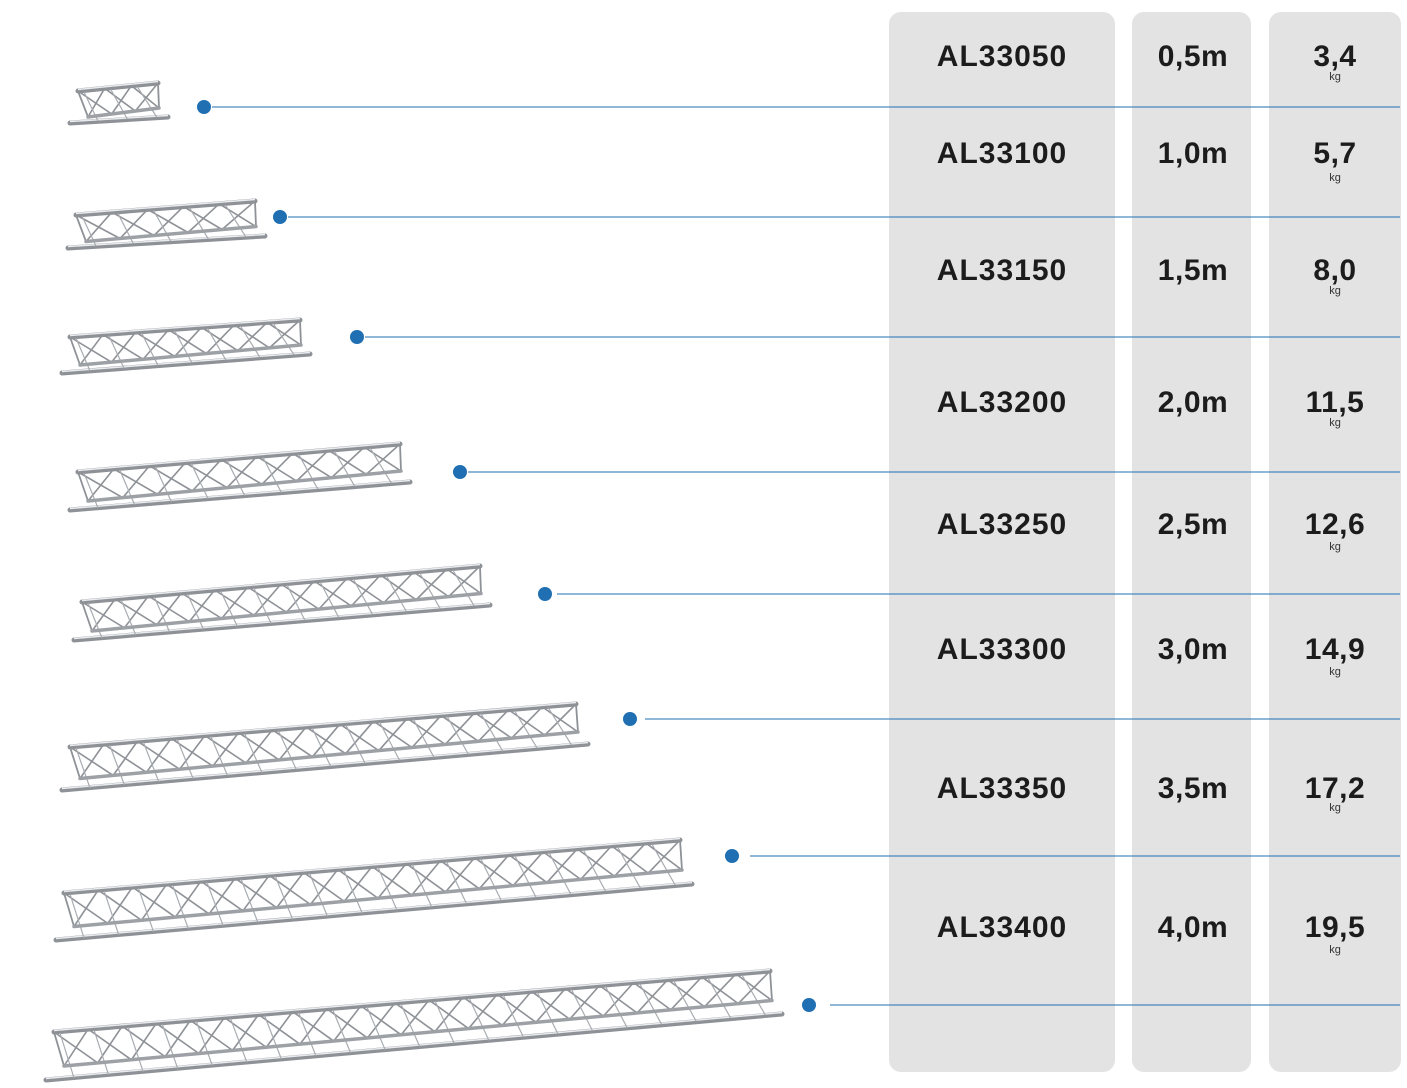  I want to click on row-code: AL33050, so click(1002, 56).